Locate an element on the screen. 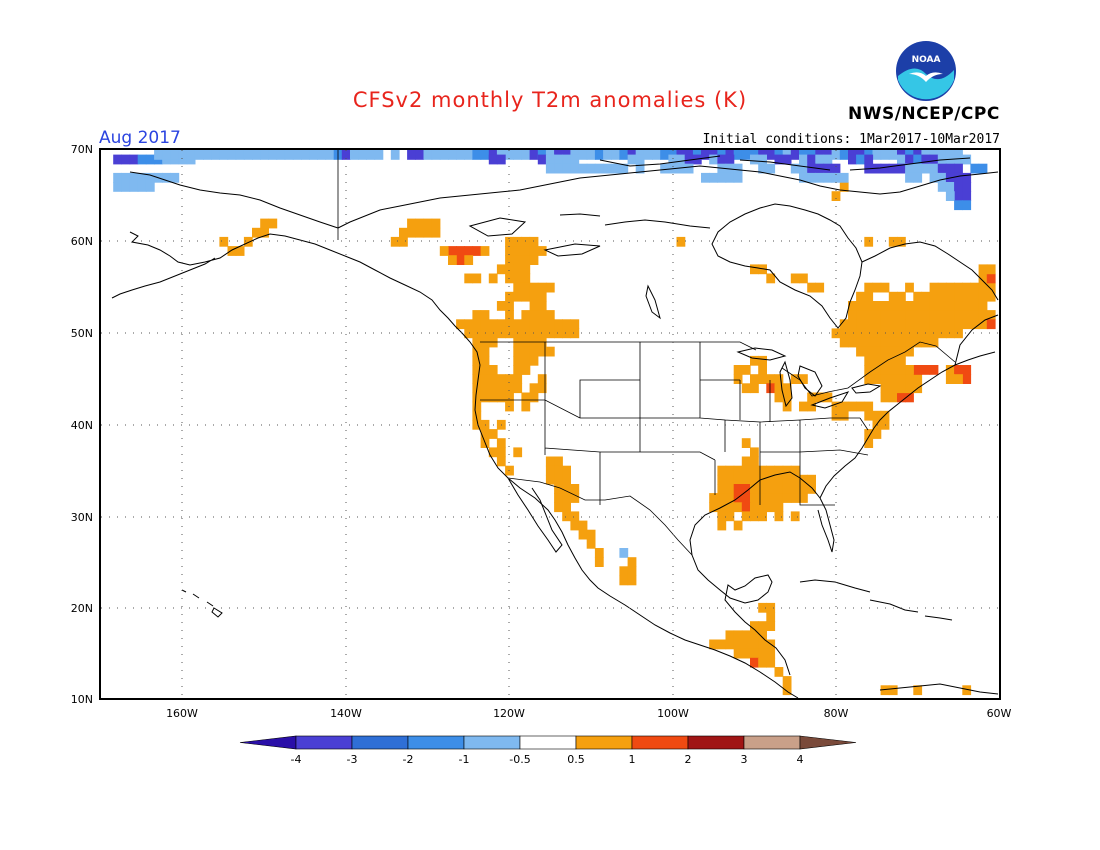  forecast-month: Aug 2017 is located at coordinates (140, 138).